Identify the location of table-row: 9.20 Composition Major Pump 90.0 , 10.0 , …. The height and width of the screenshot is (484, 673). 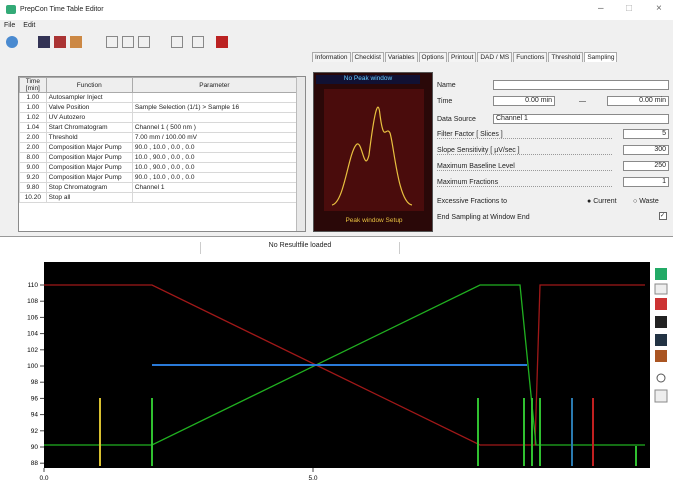
(158, 177).